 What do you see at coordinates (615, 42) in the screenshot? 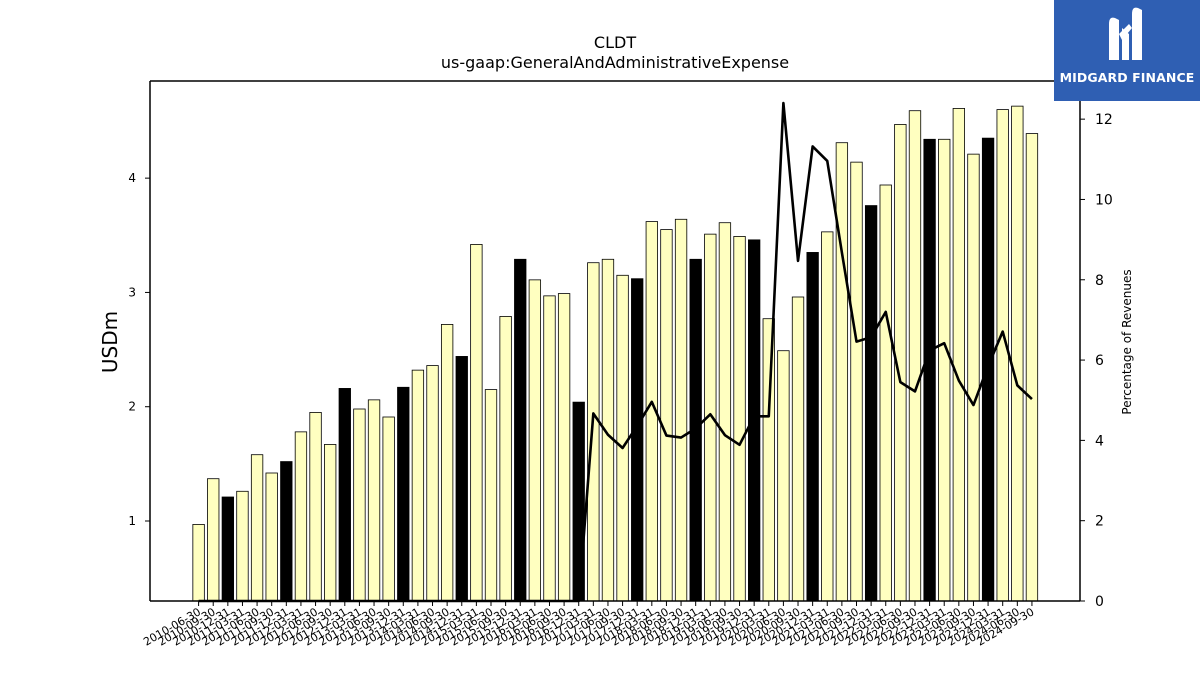
I see `chart-title: CLDT` at bounding box center [615, 42].